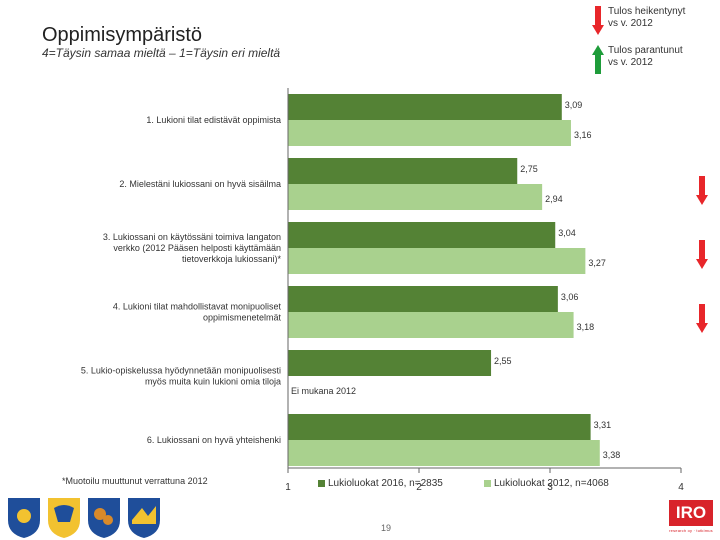  Describe the element at coordinates (419, 487) in the screenshot. I see `x-tick-label: 2` at that location.